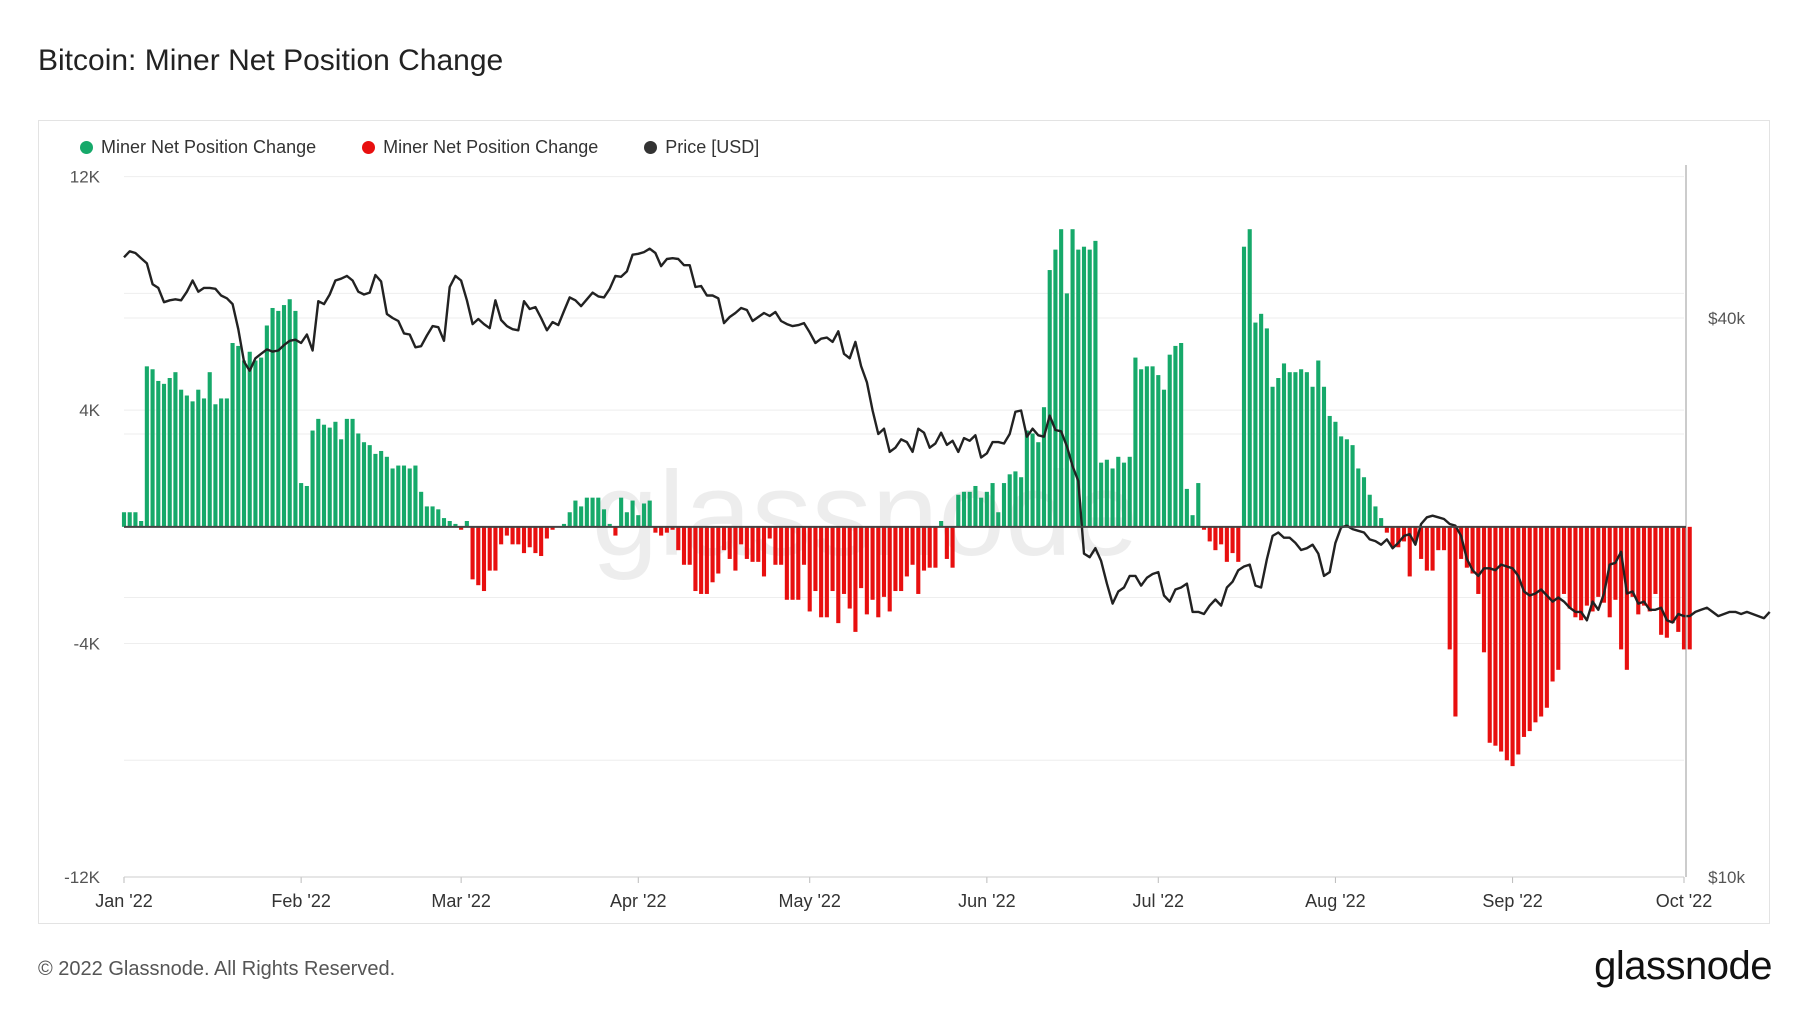  I want to click on legend-item-price: Price [USD], so click(701, 147).